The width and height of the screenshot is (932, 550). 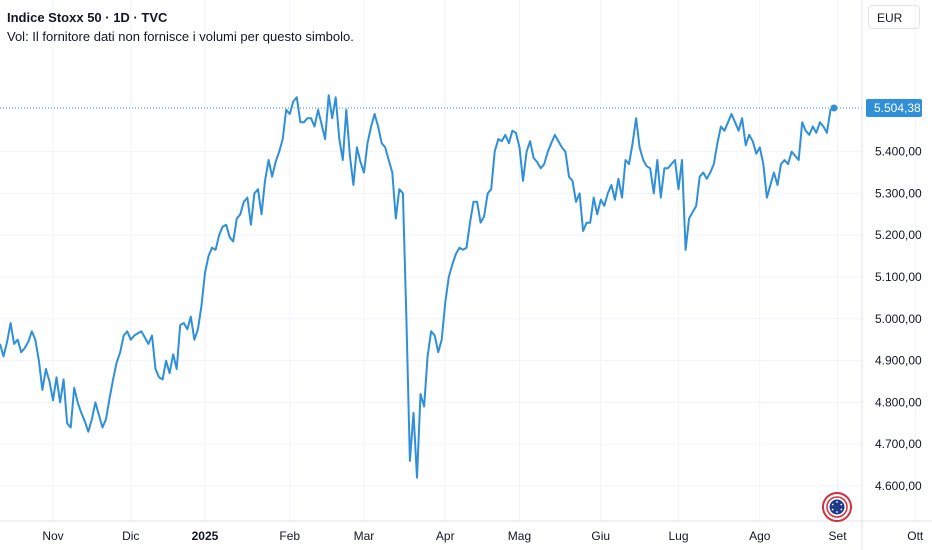 What do you see at coordinates (837, 507) in the screenshot?
I see `tradingview-logo-icon` at bounding box center [837, 507].